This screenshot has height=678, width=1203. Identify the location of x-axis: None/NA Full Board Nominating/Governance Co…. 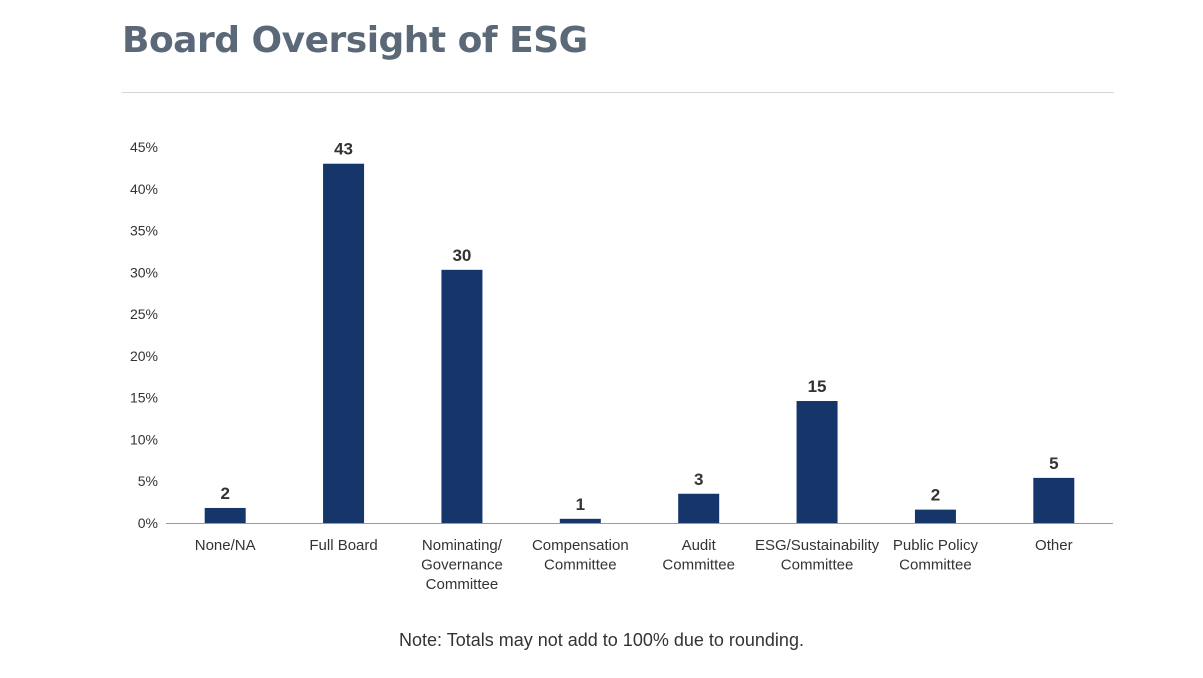
(634, 565).